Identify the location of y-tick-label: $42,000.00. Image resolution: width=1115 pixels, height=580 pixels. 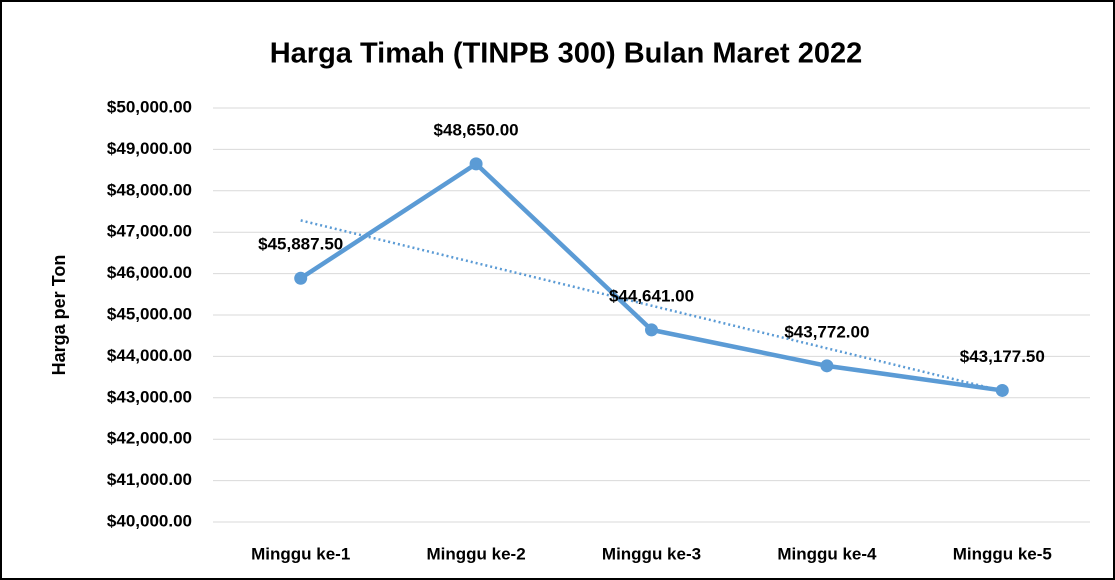
(149, 438).